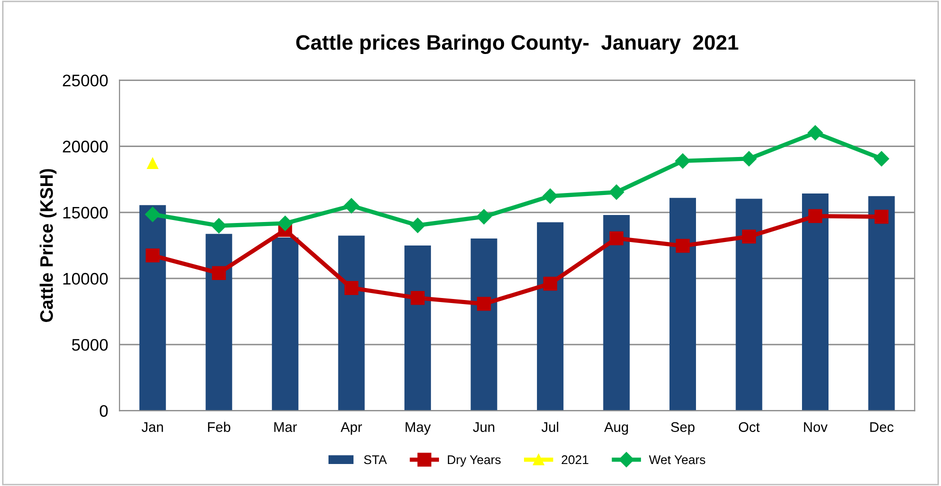  I want to click on y-tick-label: 10000, so click(85, 278).